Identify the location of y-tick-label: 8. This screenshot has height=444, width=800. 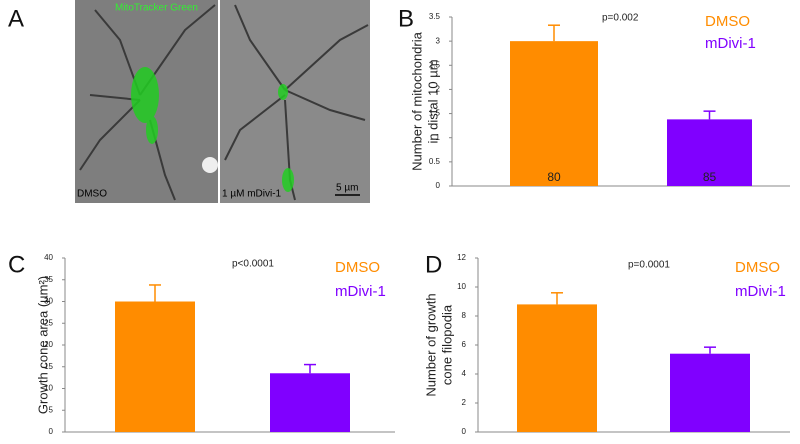
(464, 315).